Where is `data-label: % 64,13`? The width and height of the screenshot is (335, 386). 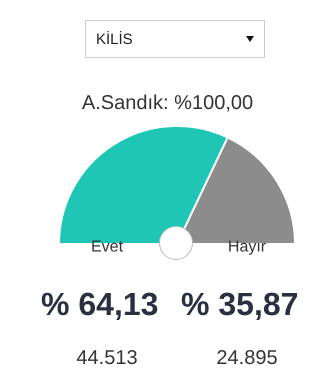 data-label: % 64,13 is located at coordinates (99, 304).